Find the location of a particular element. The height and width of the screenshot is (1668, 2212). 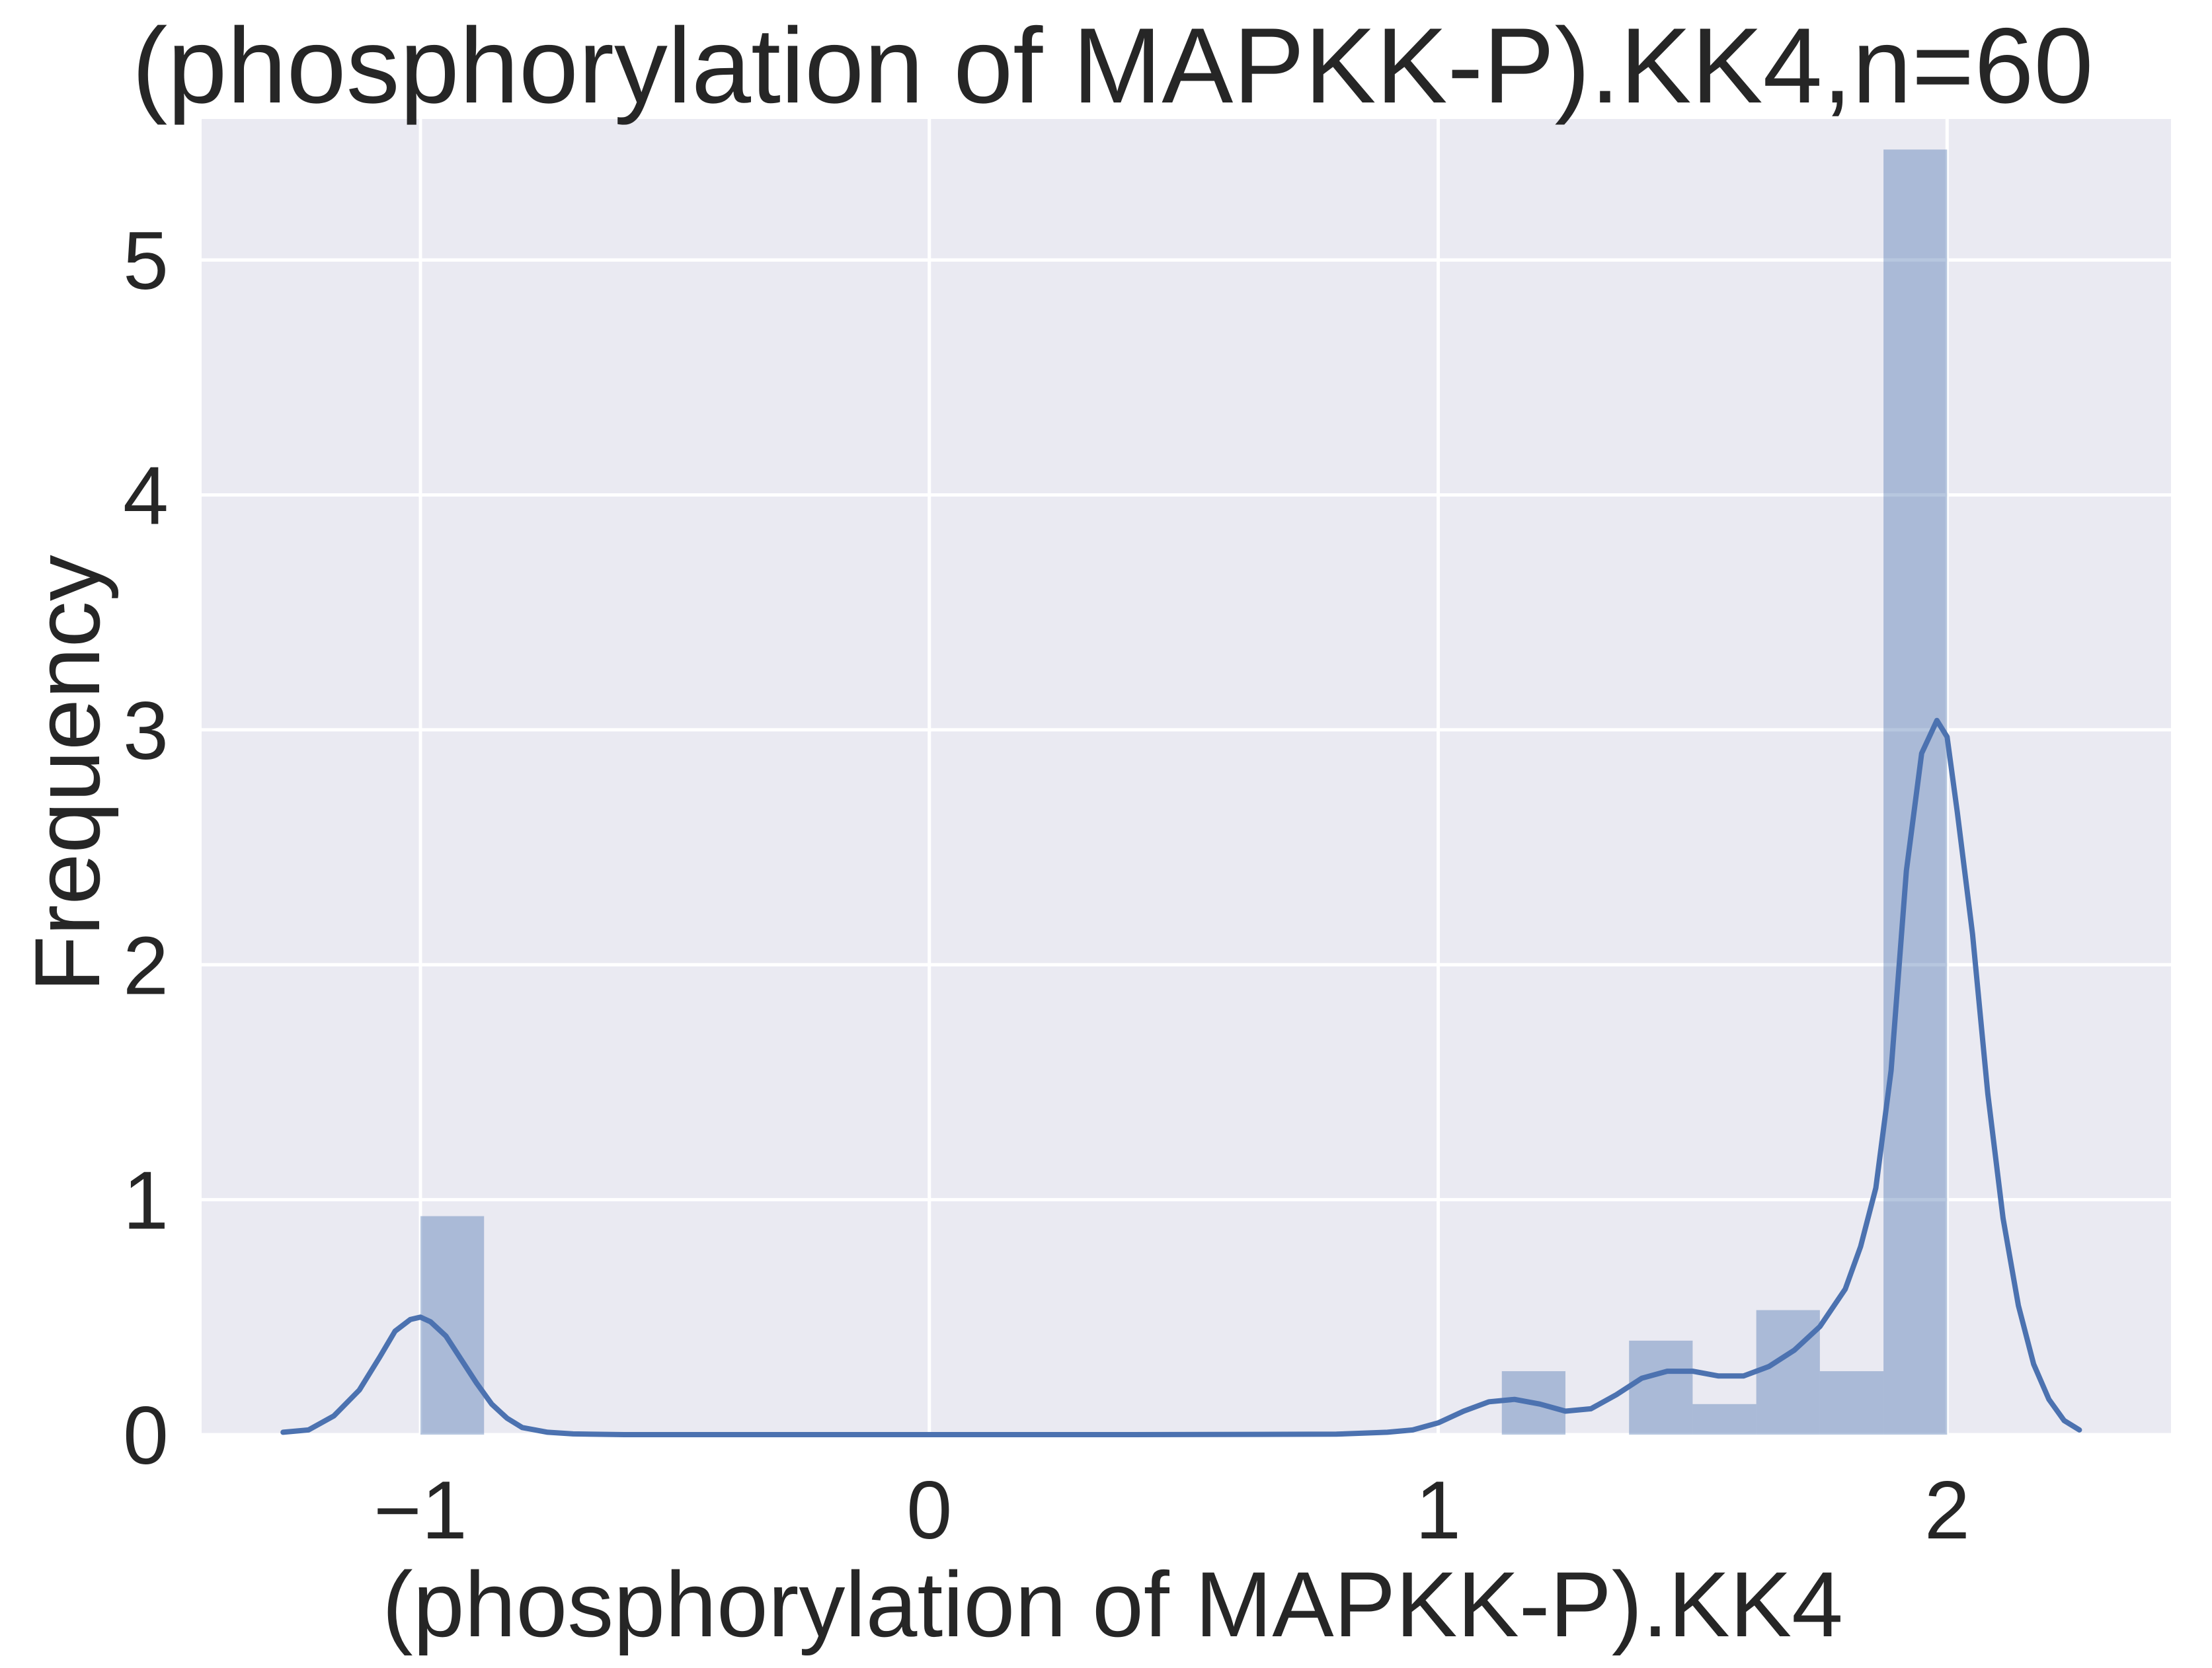

x-tick-labels: −1 0 1 2 is located at coordinates (1171, 1510).